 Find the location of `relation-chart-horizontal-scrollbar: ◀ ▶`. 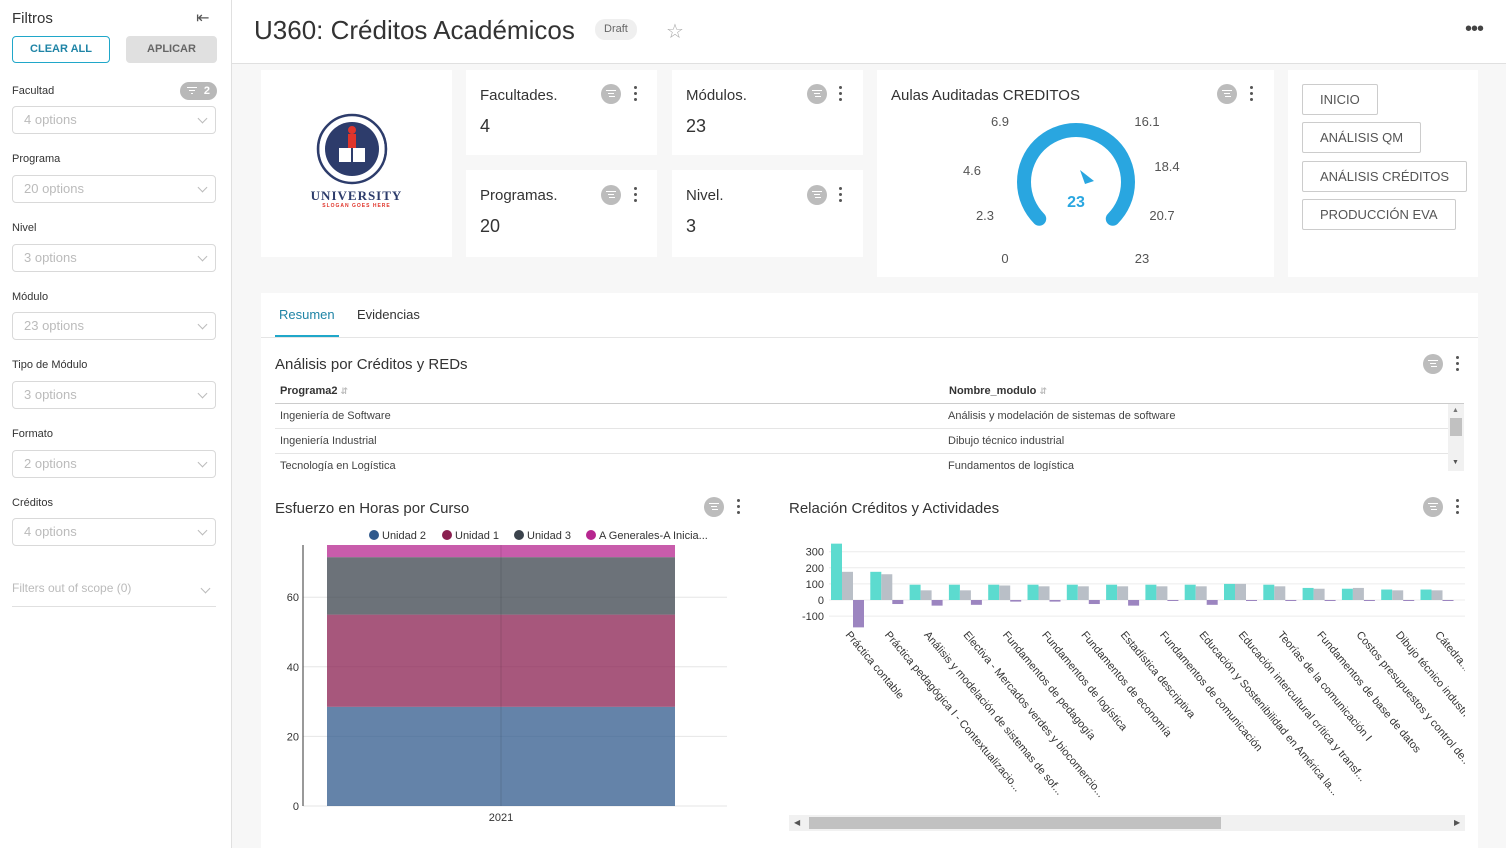

relation-chart-horizontal-scrollbar: ◀ ▶ is located at coordinates (1127, 823).